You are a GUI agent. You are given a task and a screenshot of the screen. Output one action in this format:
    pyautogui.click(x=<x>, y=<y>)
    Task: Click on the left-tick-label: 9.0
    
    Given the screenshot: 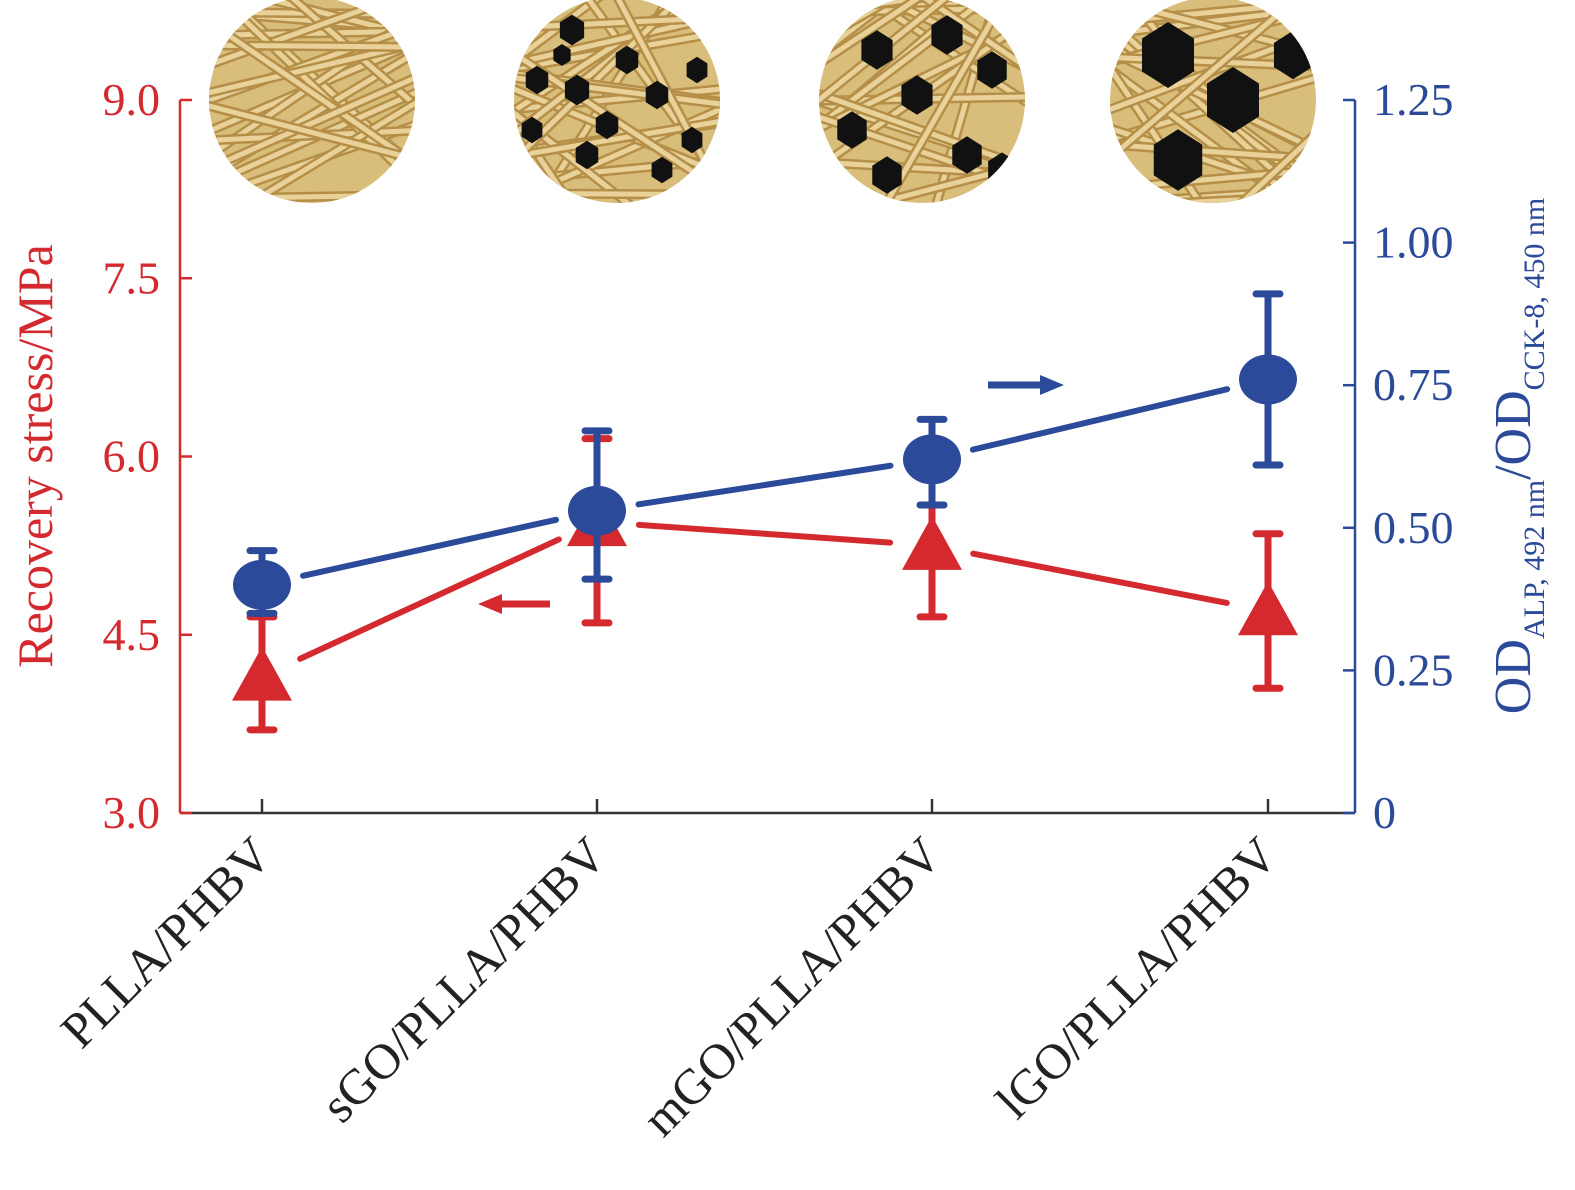 What is the action you would take?
    pyautogui.click(x=132, y=99)
    